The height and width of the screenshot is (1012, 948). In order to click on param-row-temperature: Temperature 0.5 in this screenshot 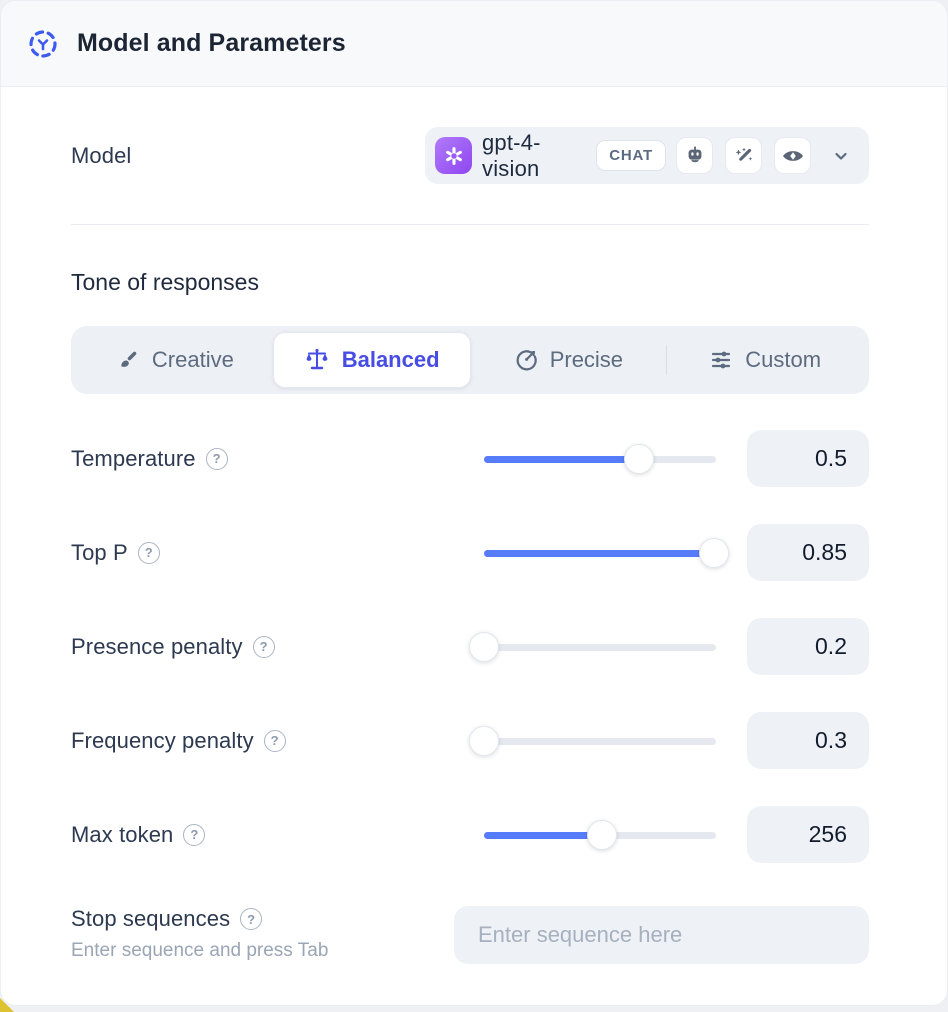, I will do `click(470, 458)`.